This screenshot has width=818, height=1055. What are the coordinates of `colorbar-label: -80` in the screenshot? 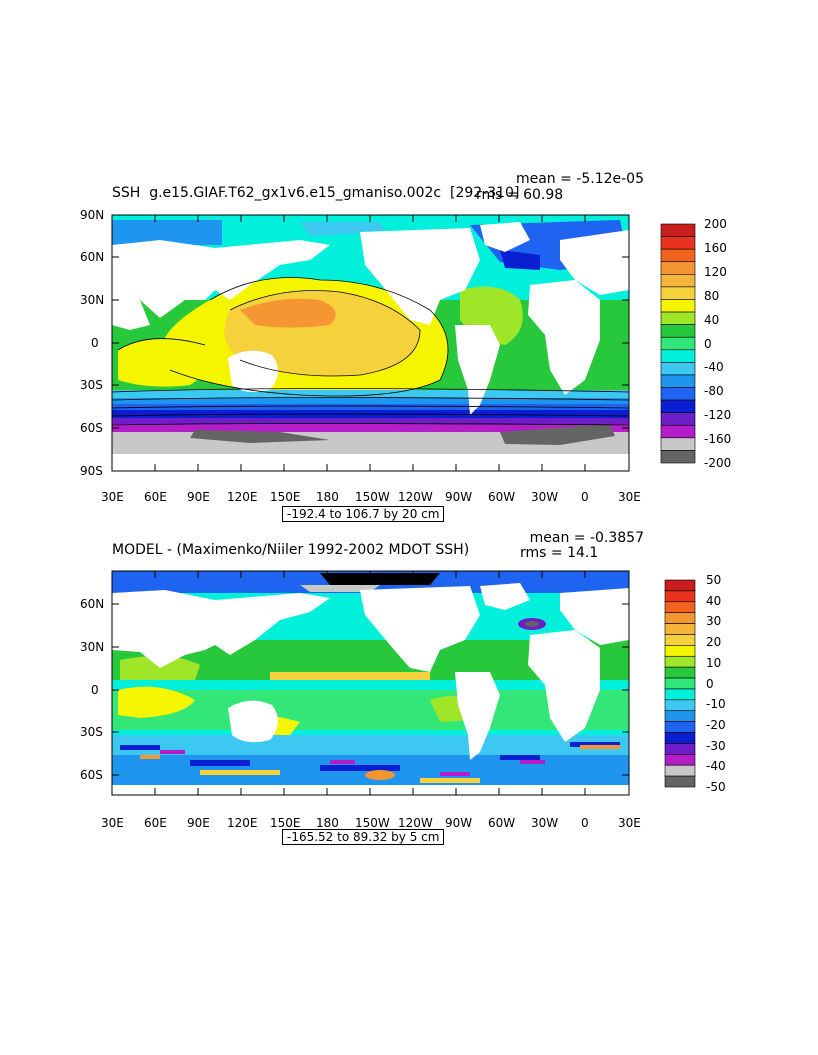 It's located at (714, 391).